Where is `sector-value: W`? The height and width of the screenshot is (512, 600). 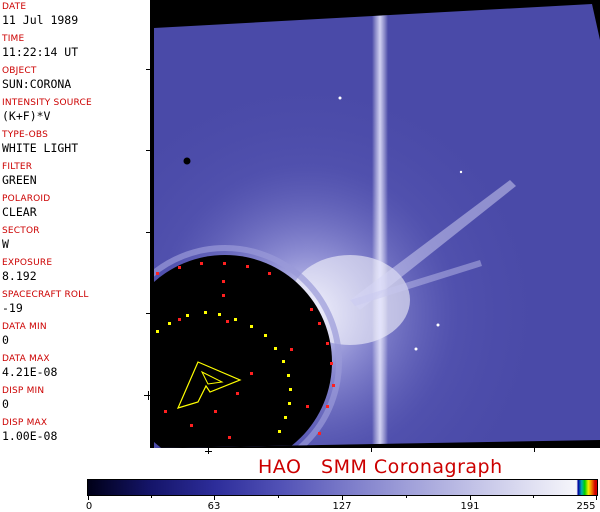 sector-value: W is located at coordinates (5, 244).